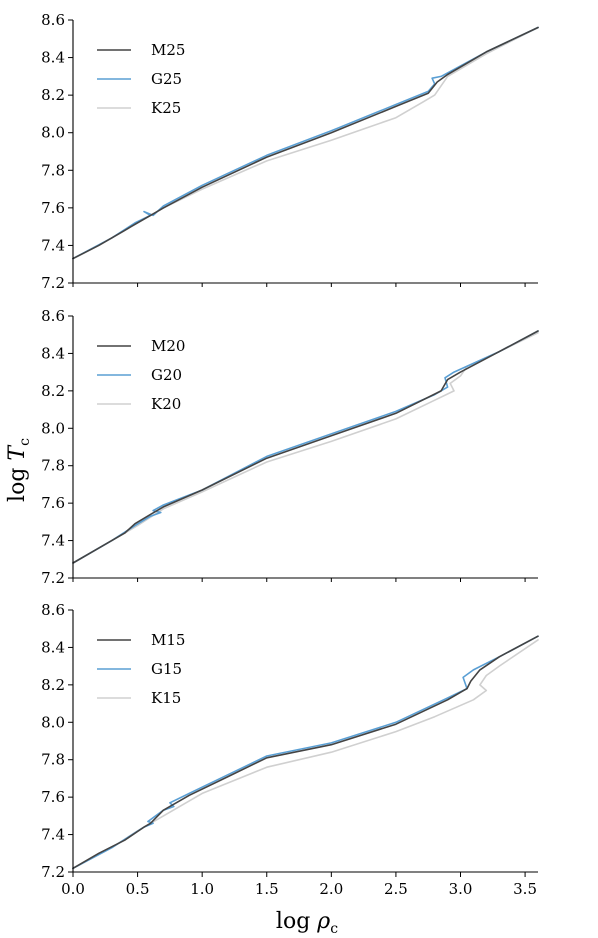  I want to click on legend-label-K20: K20, so click(166, 404).